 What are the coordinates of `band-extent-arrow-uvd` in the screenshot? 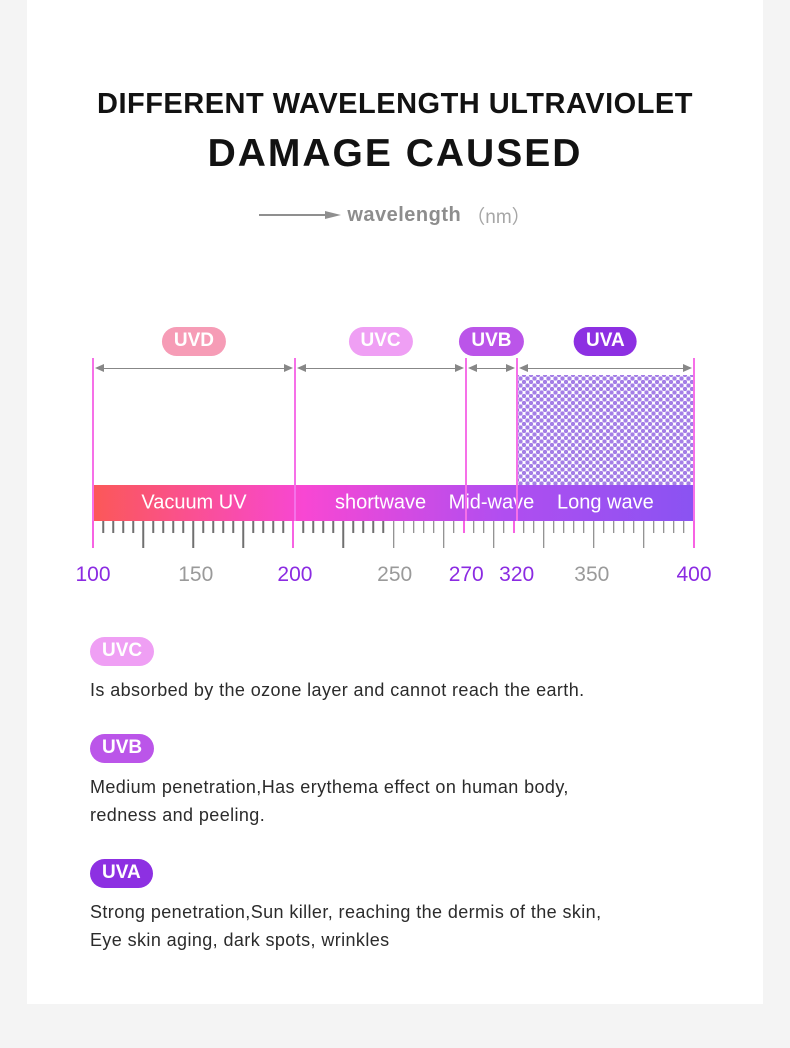 It's located at (194, 368).